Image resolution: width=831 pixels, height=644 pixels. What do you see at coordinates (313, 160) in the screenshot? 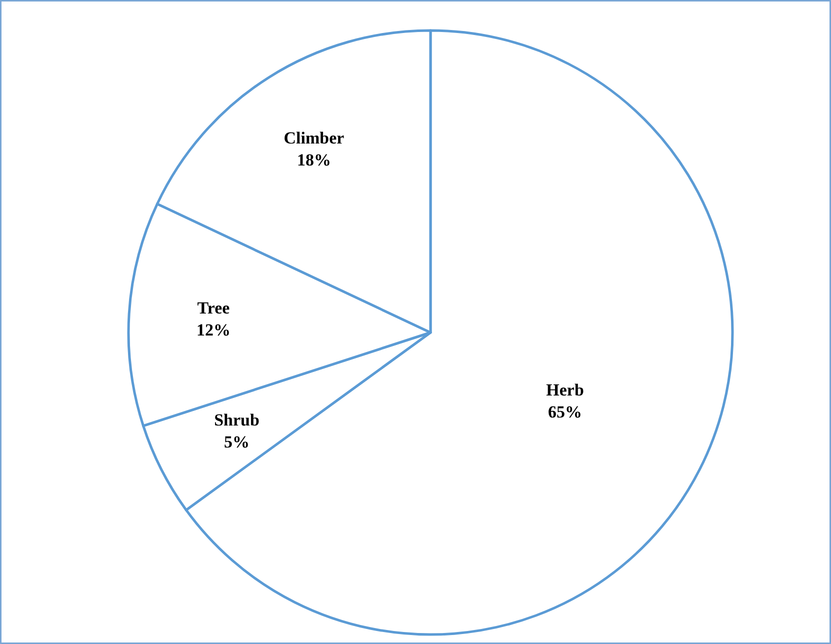
I see `data-label: 18%` at bounding box center [313, 160].